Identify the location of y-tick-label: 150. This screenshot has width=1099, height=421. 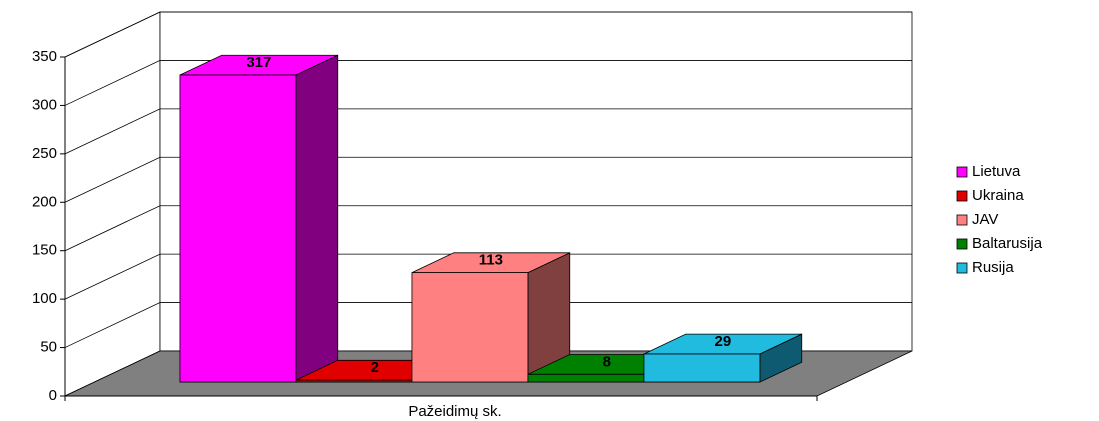
(44, 250).